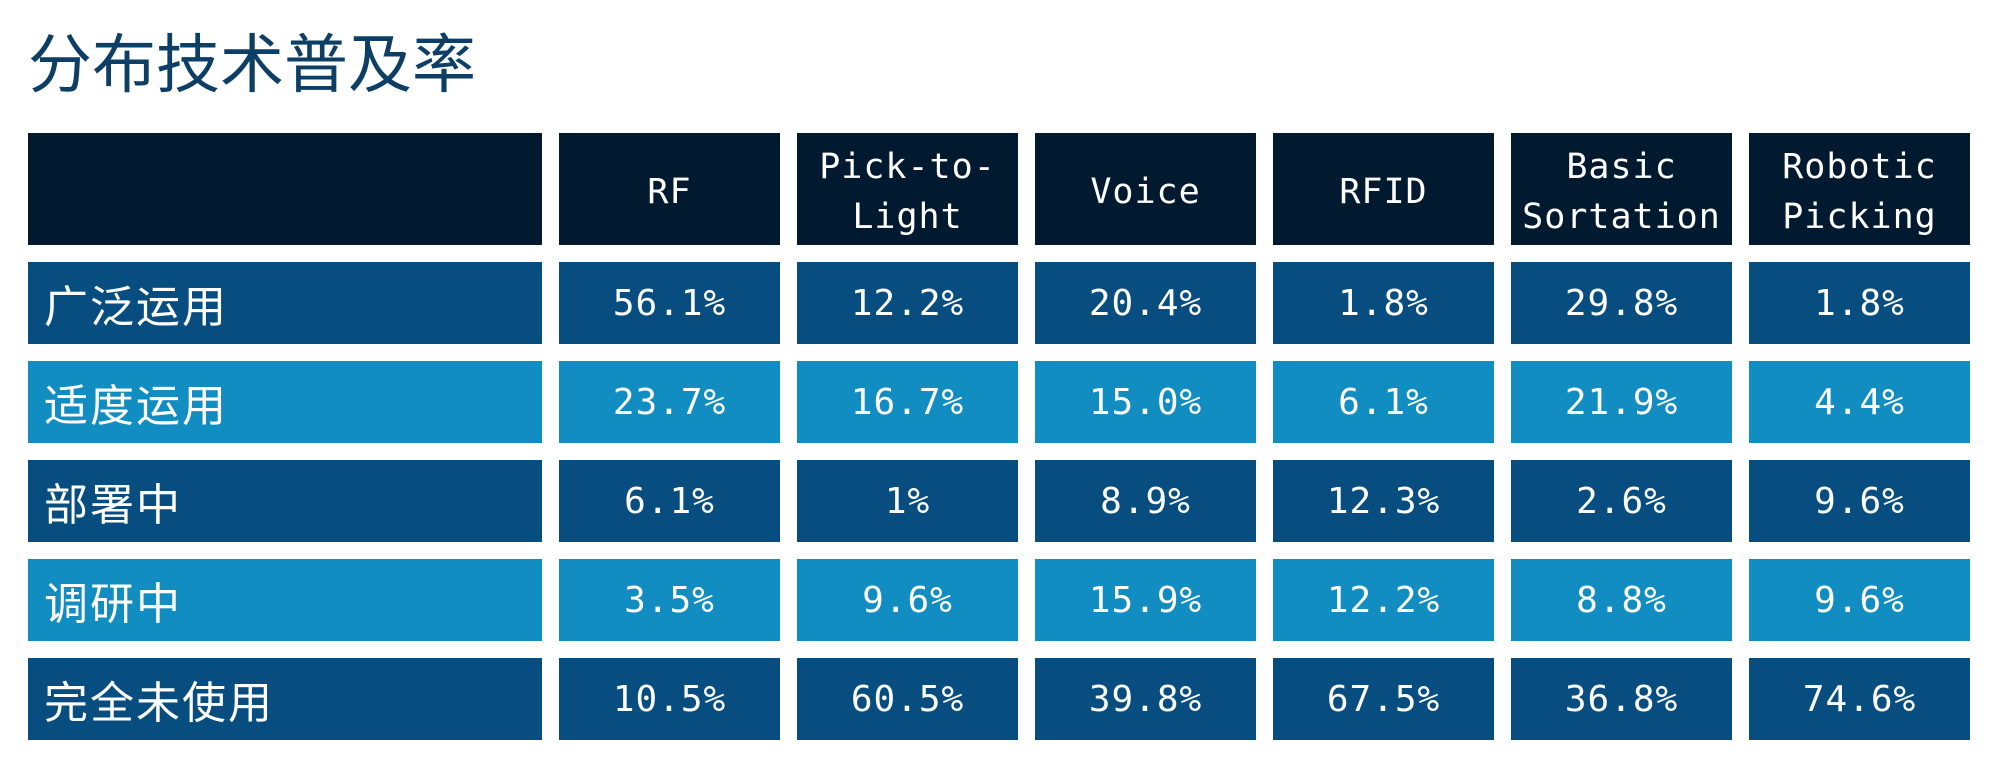 Image resolution: width=2000 pixels, height=778 pixels. What do you see at coordinates (1859, 402) in the screenshot?
I see `table-cell: 4.4%` at bounding box center [1859, 402].